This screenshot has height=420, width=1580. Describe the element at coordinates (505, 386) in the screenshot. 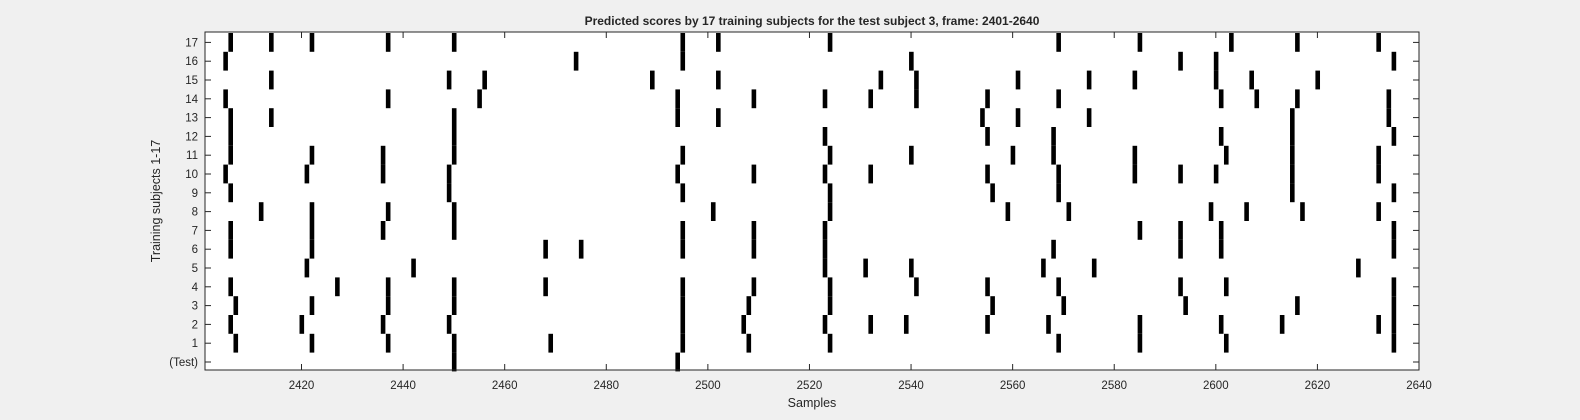

I see `x-tick-label: 2460` at that location.